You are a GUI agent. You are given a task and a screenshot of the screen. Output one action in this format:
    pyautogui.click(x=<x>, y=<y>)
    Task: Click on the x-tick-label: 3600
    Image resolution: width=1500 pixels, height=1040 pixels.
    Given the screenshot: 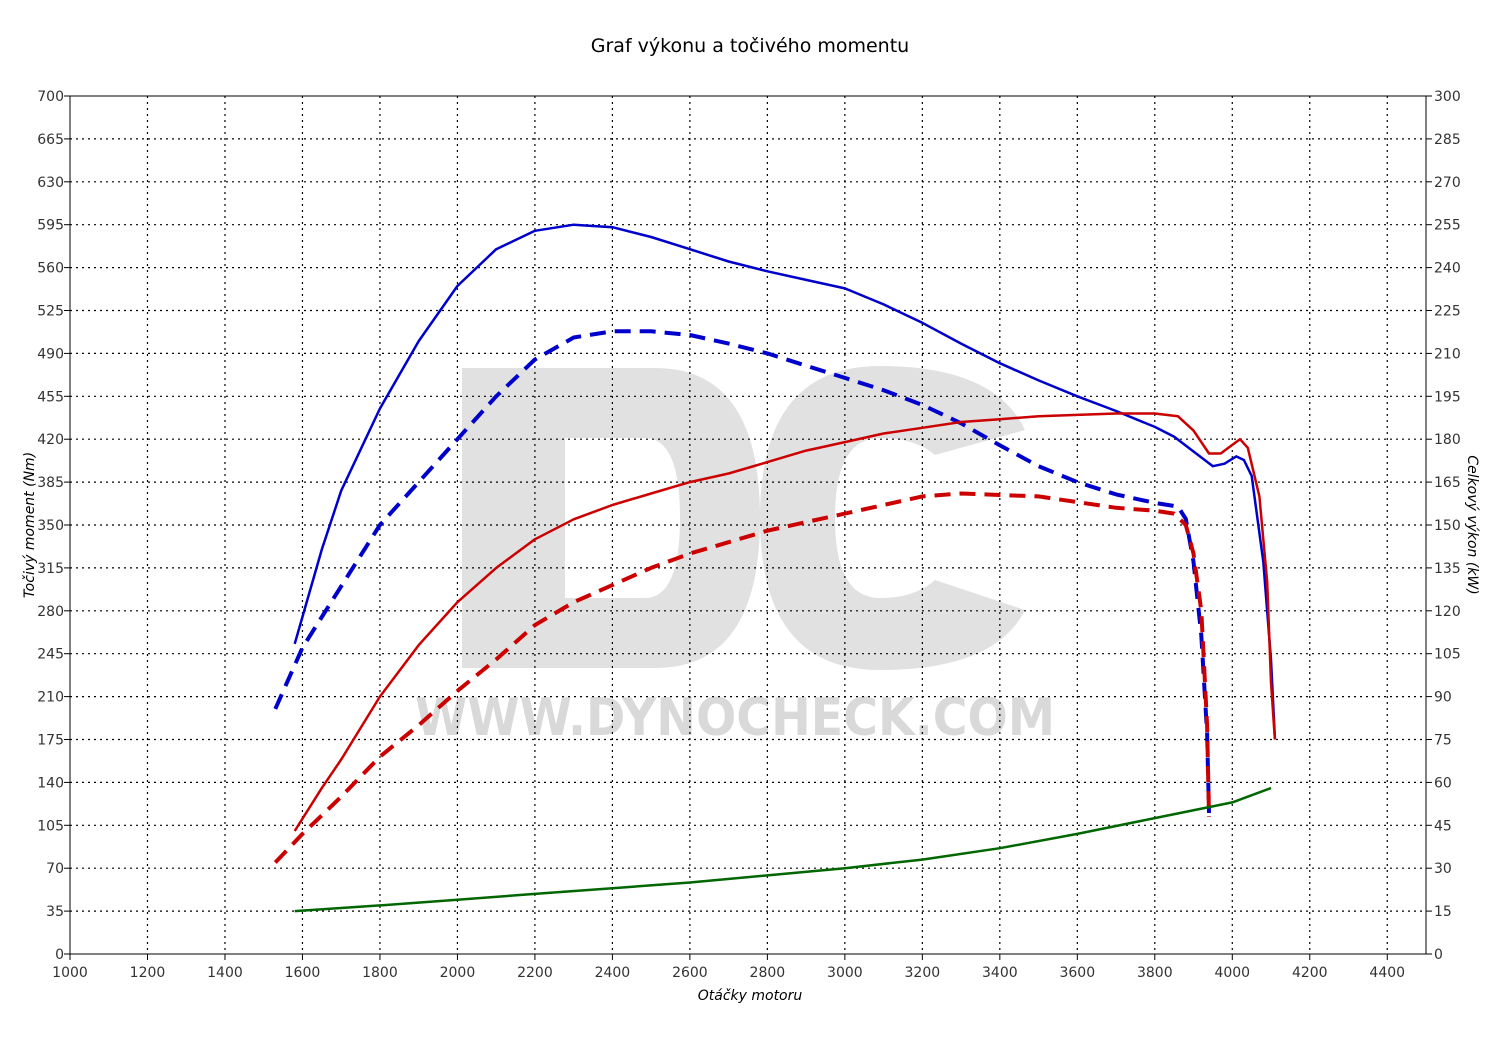 What is the action you would take?
    pyautogui.click(x=1077, y=973)
    